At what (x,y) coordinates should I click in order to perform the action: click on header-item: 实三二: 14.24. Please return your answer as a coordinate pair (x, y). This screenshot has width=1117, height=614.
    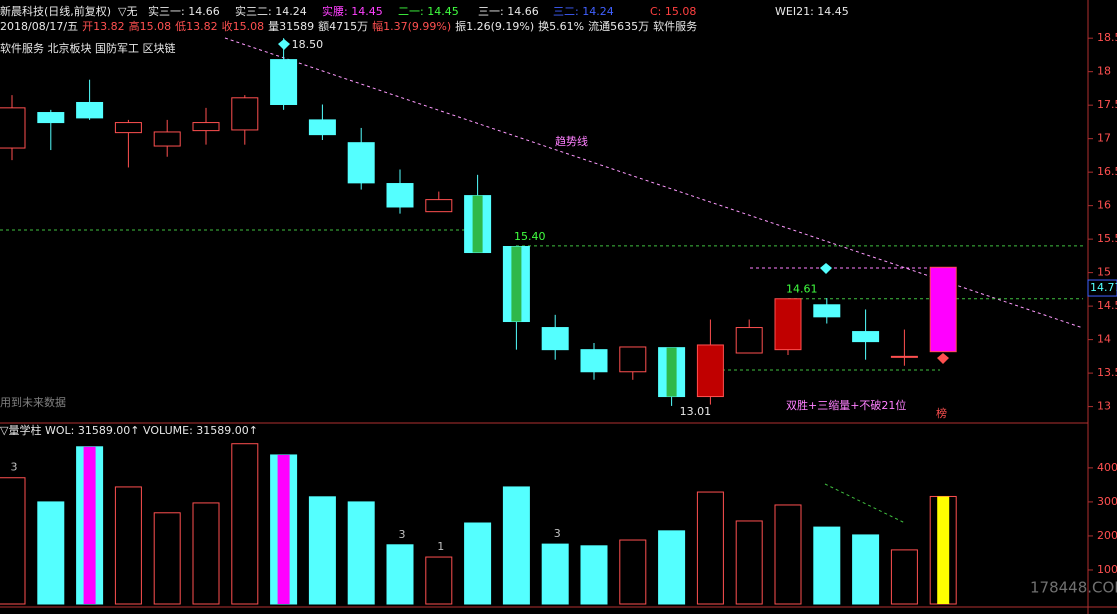
    Looking at the image, I should click on (271, 11).